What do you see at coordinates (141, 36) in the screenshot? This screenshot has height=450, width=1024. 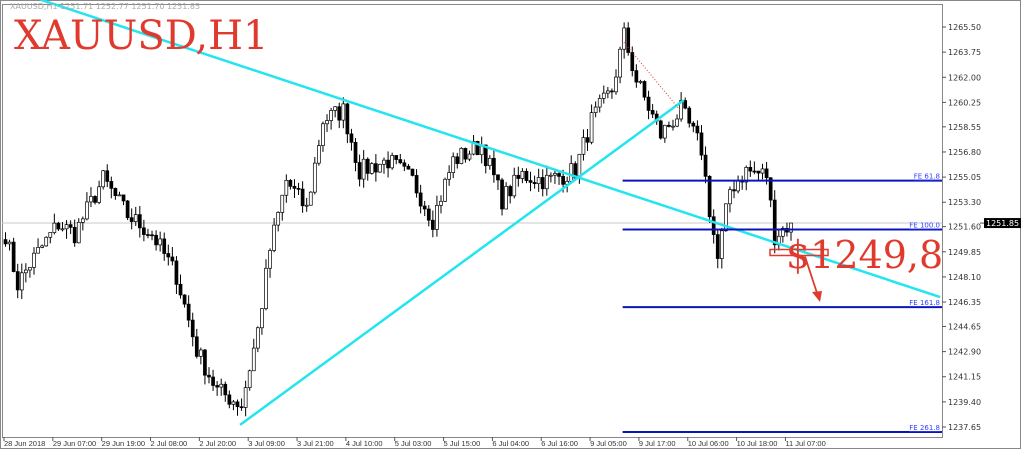 I see `symbol-title: XAUUSD,H1` at bounding box center [141, 36].